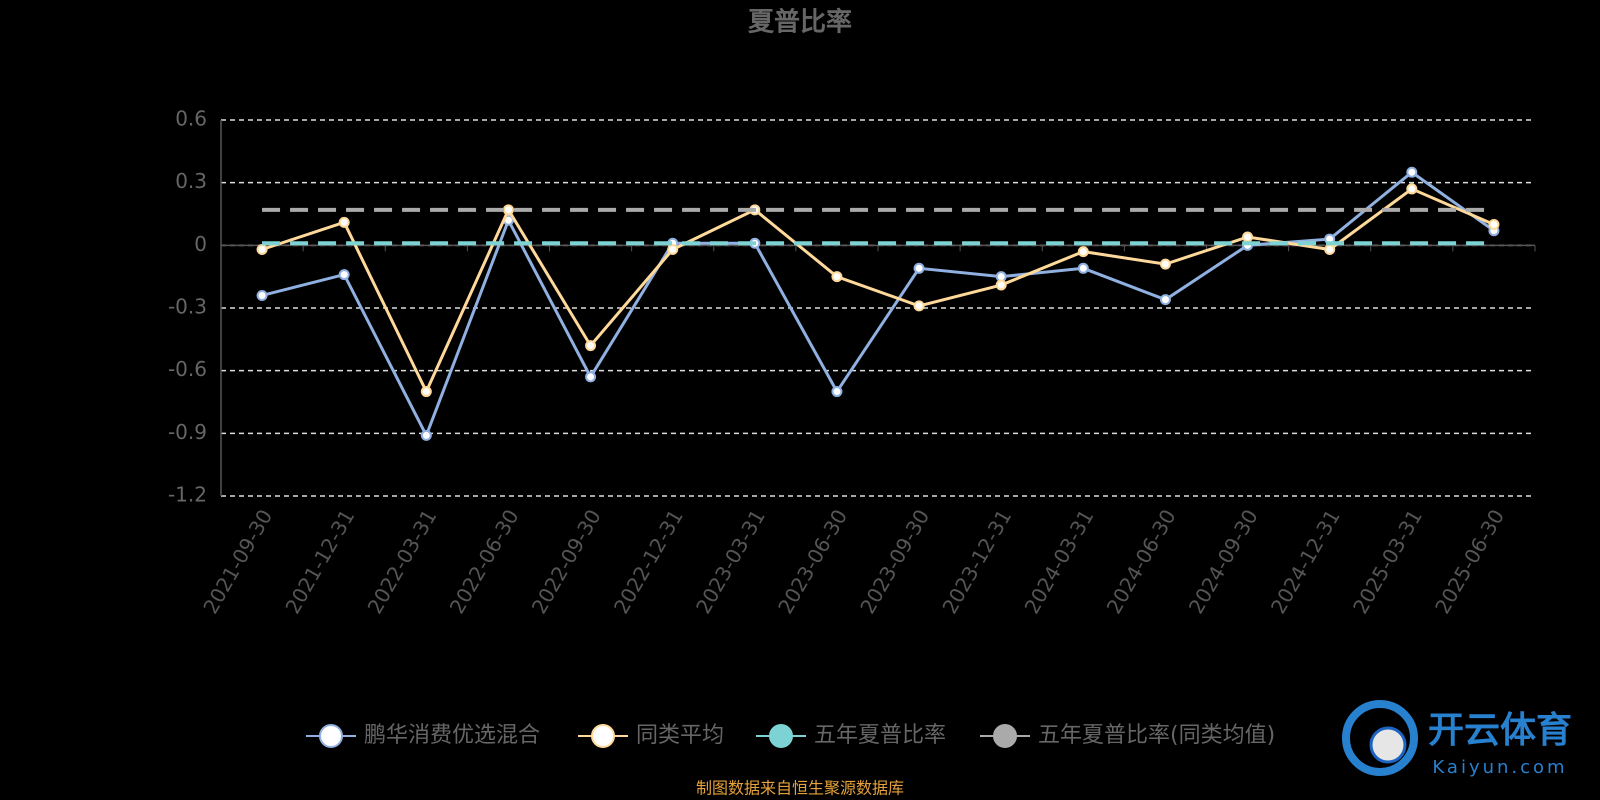  What do you see at coordinates (800, 788) in the screenshot?
I see `source-note: 制图数据来自恒生聚源数据库` at bounding box center [800, 788].